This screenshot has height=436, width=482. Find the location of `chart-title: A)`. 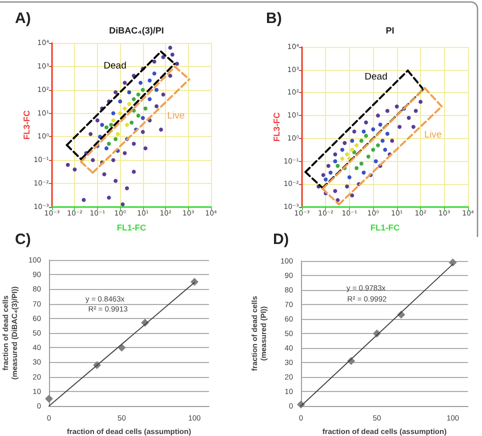

chart-title: A) is located at coordinates (23, 18).